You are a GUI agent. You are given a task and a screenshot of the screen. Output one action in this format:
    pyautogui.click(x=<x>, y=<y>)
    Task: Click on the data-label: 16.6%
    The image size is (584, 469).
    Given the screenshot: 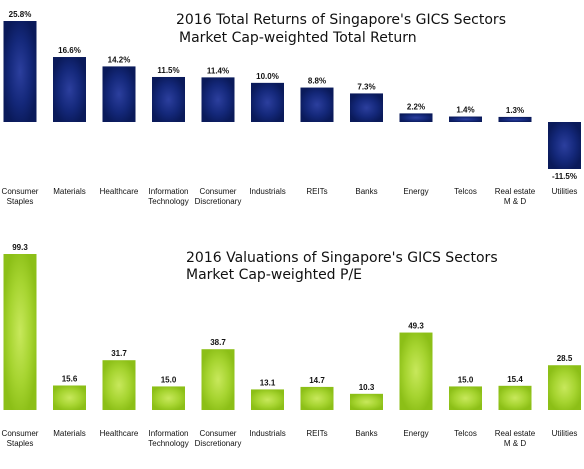 What is the action you would take?
    pyautogui.click(x=69, y=50)
    